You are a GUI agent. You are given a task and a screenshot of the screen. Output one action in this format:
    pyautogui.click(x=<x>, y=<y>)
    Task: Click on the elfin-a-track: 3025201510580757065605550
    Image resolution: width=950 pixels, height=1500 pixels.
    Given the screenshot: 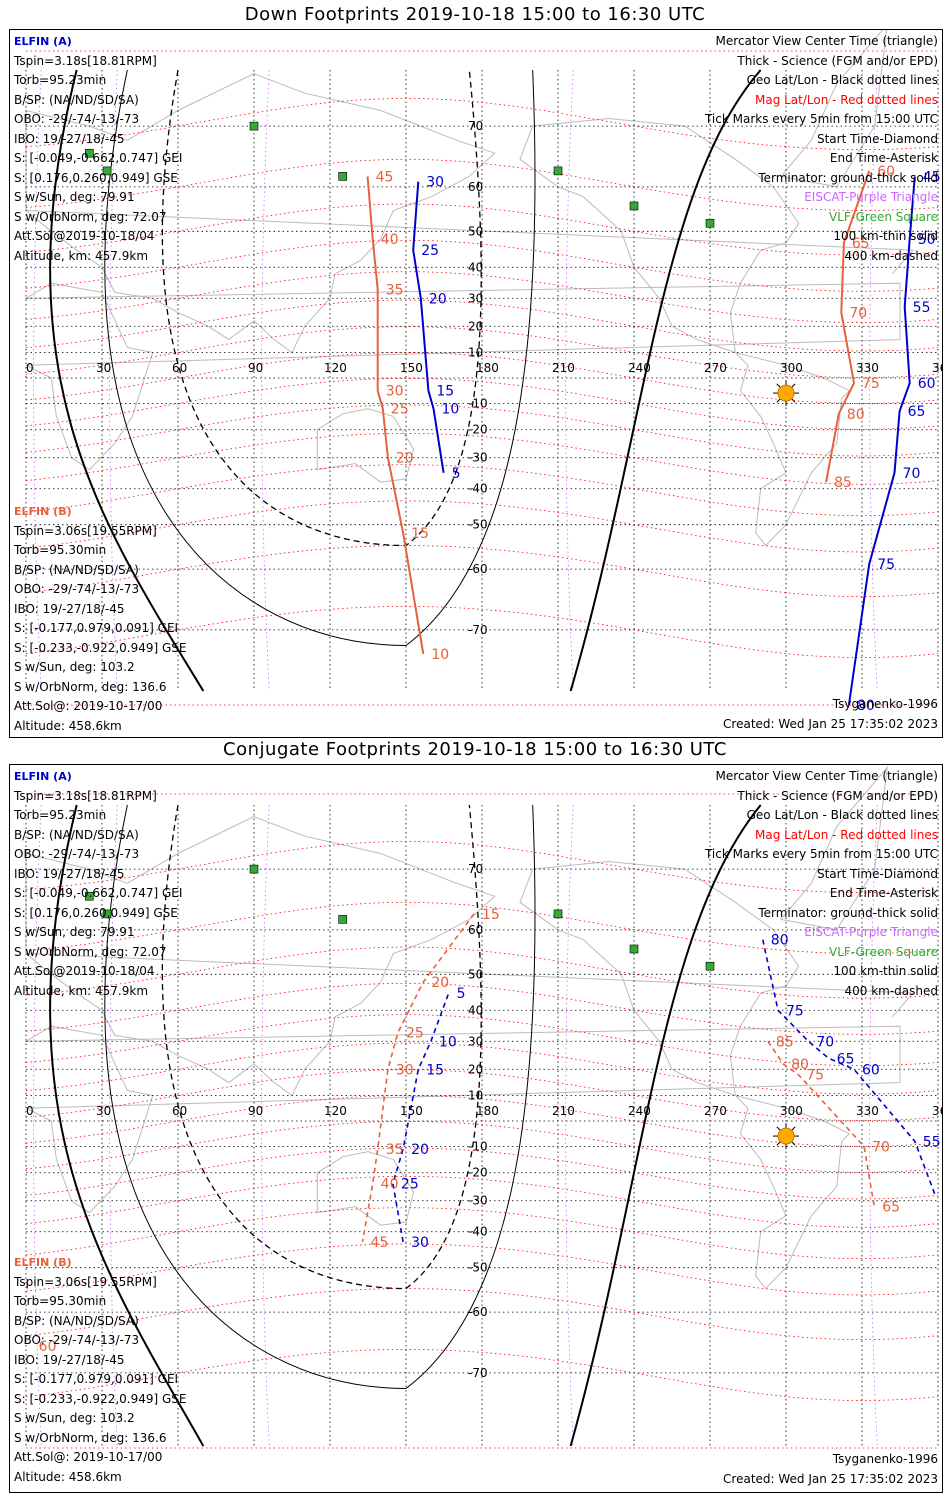 What is the action you would take?
    pyautogui.click(x=666, y=1092)
    